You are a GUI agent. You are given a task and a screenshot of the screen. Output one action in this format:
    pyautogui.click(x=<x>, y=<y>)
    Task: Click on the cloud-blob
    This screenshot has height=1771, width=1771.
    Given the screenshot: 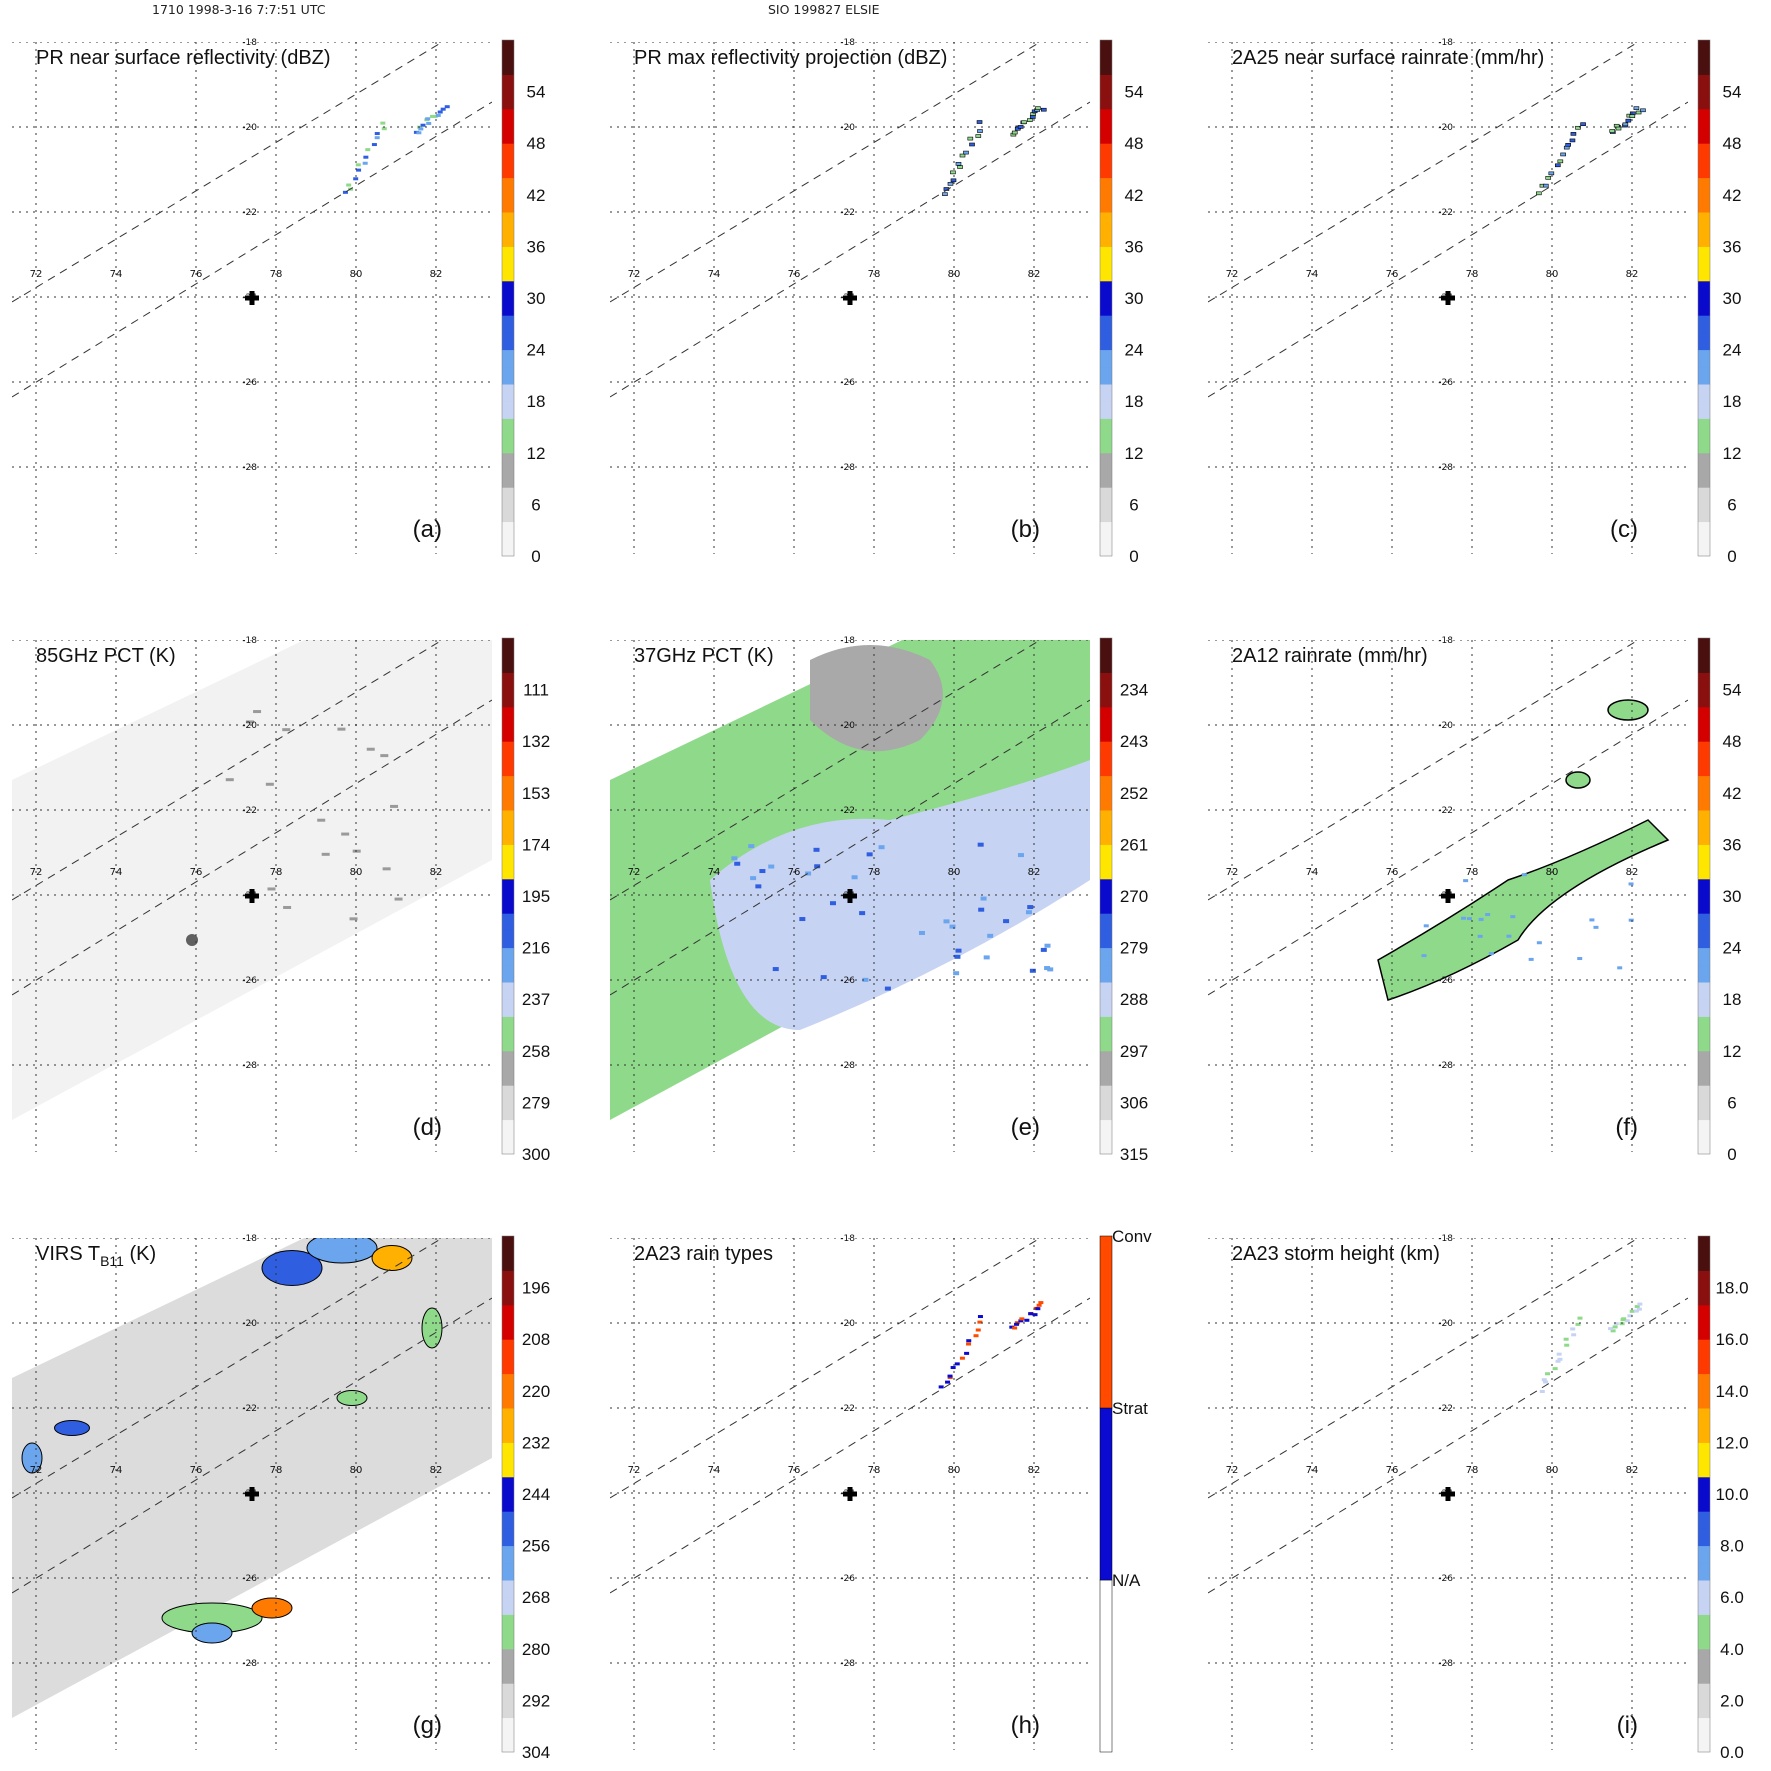 What is the action you would take?
    pyautogui.click(x=272, y=1608)
    